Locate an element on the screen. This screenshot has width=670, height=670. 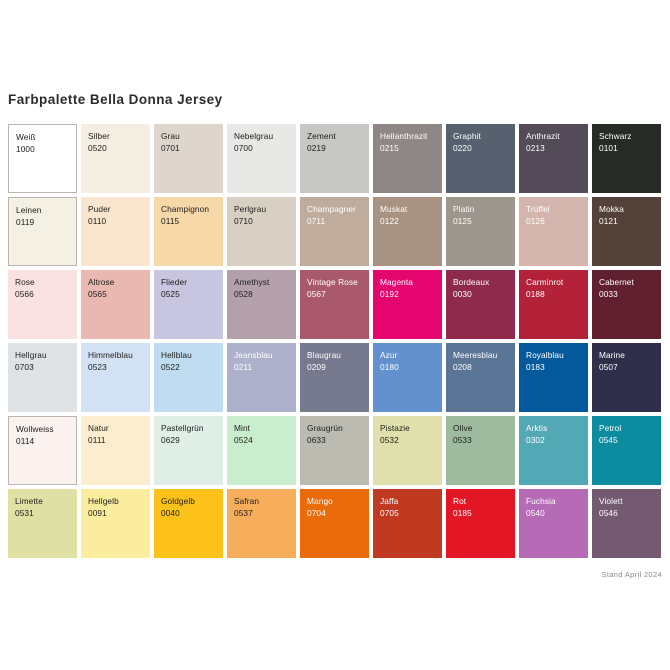
color-swatch: Wollweiss 0114 is located at coordinates (42, 450).